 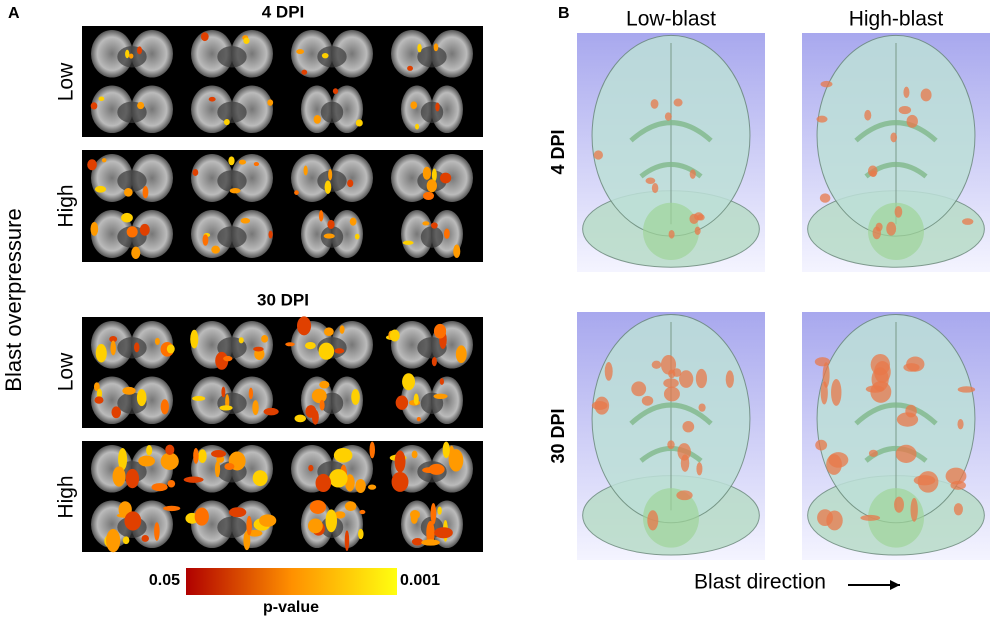 What do you see at coordinates (66, 81) in the screenshot?
I see `row-label: Low` at bounding box center [66, 81].